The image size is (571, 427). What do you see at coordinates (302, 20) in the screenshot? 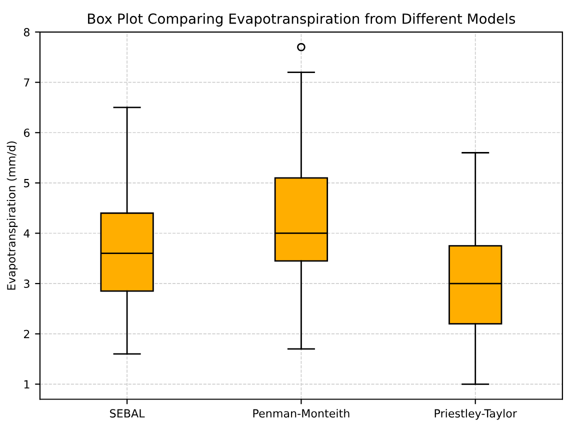
I see `chart-title: Box Plot Comparing Evapotranspiration from Different Models` at bounding box center [302, 20].